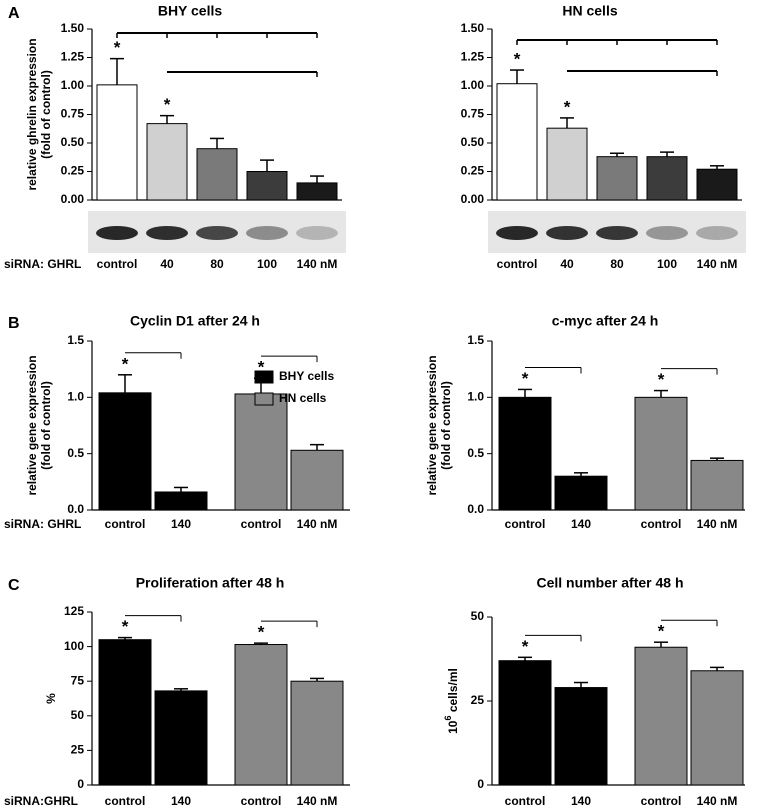 The height and width of the screenshot is (812, 761). I want to click on y-axis-label: relative ghrelin expression, so click(32, 114).